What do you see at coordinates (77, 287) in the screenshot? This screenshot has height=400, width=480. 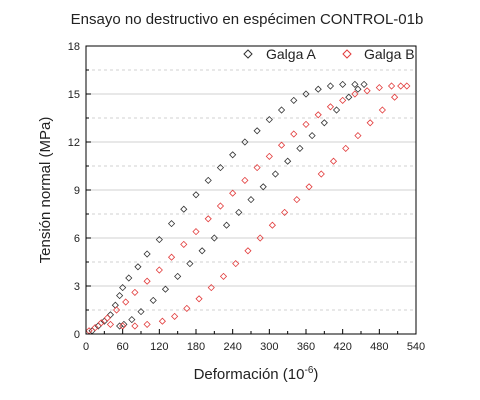 I see `y-tick-label: 3` at bounding box center [77, 287].